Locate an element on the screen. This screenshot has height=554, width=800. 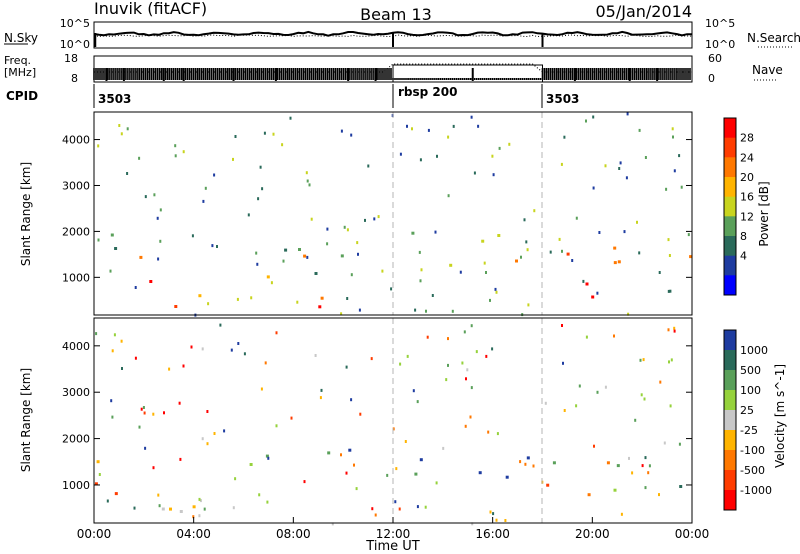
cpid-label: CPID is located at coordinates (22, 96).